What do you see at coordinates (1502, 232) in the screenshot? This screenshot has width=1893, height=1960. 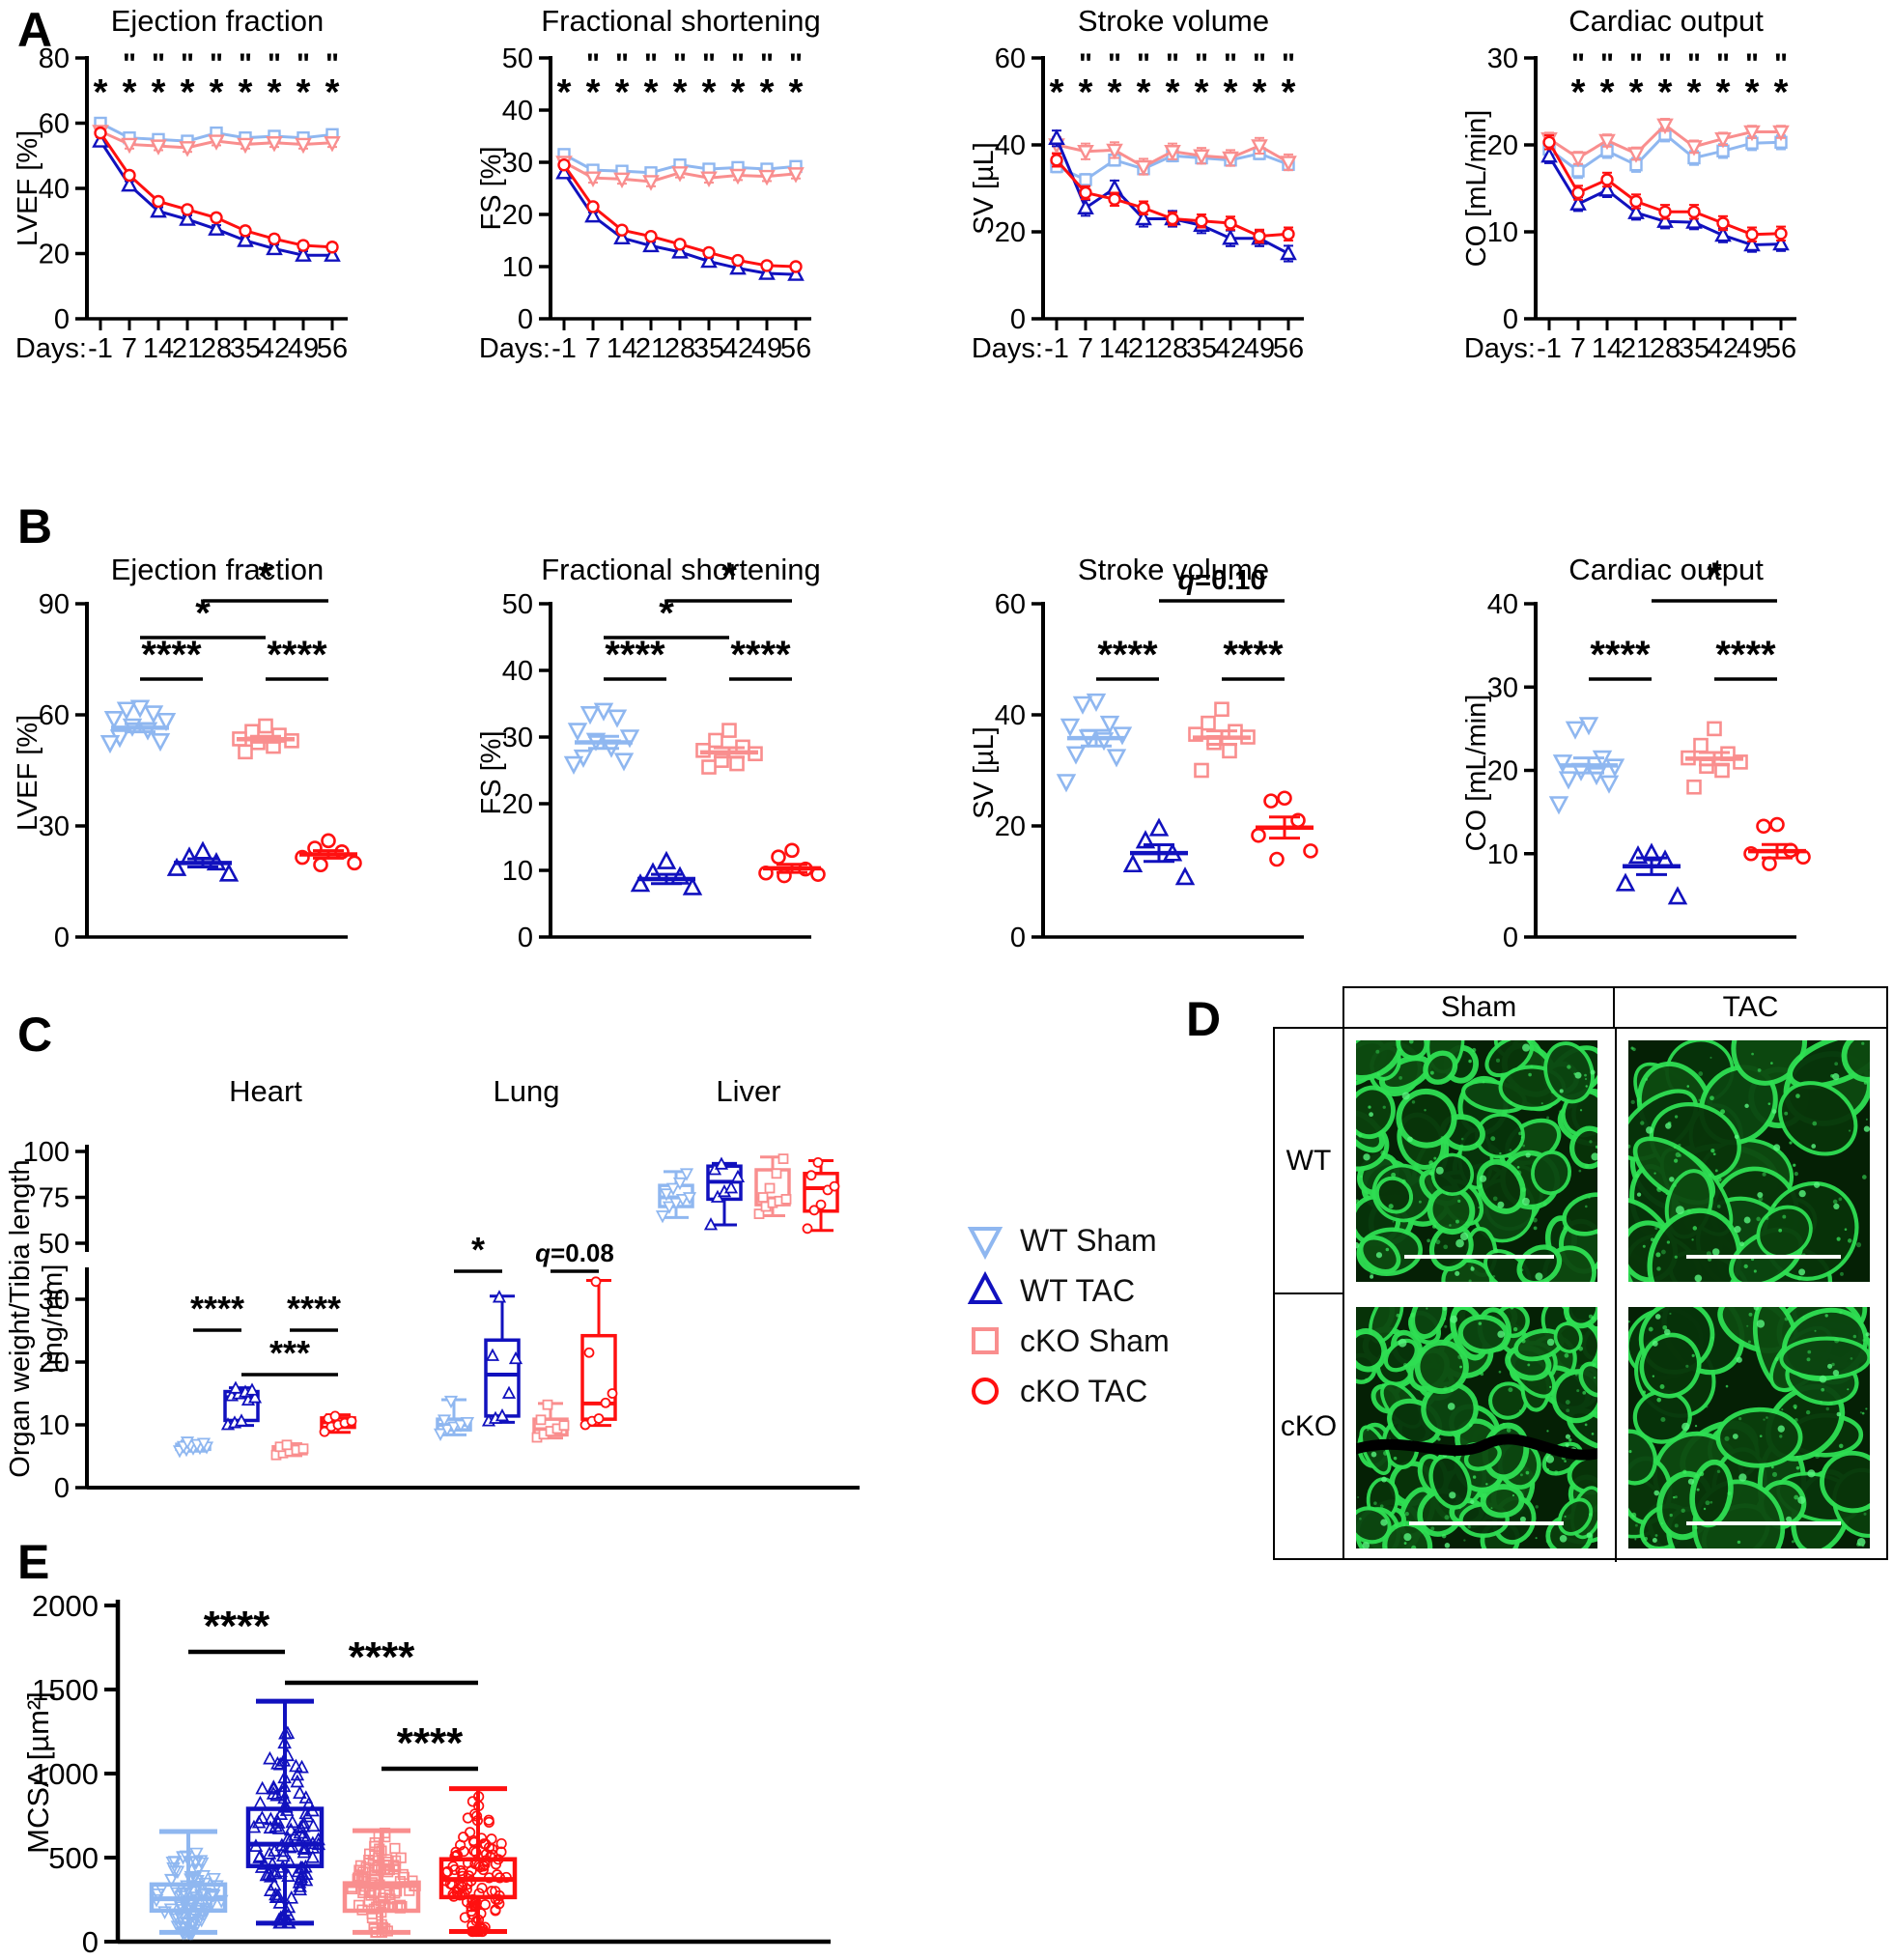 I see `svg-text: 10` at bounding box center [1502, 232].